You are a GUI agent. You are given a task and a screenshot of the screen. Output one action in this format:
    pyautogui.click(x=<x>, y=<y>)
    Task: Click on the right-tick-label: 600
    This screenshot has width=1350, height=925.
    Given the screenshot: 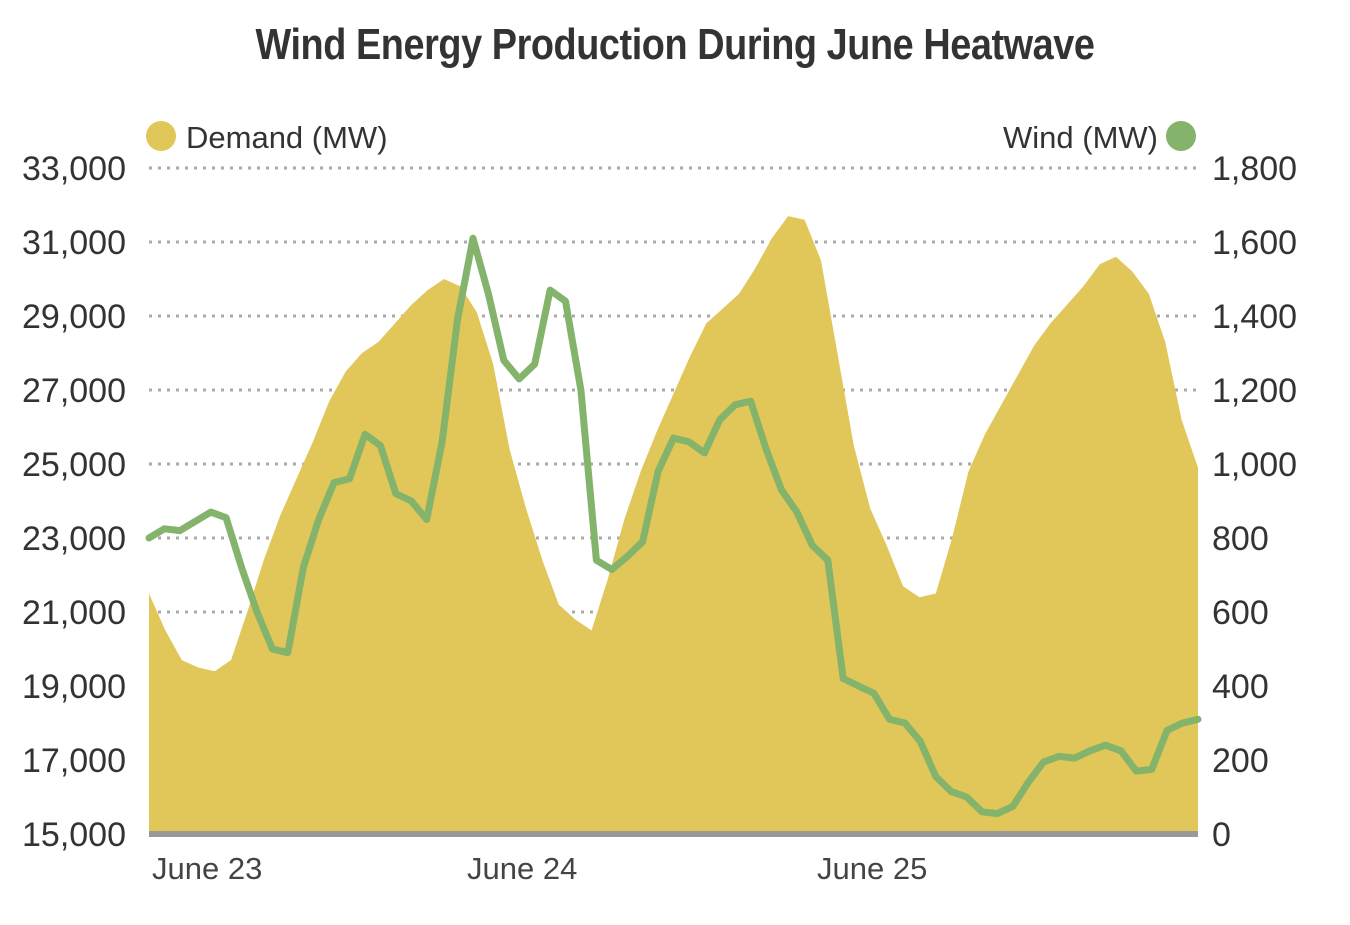 What is the action you would take?
    pyautogui.click(x=1240, y=613)
    